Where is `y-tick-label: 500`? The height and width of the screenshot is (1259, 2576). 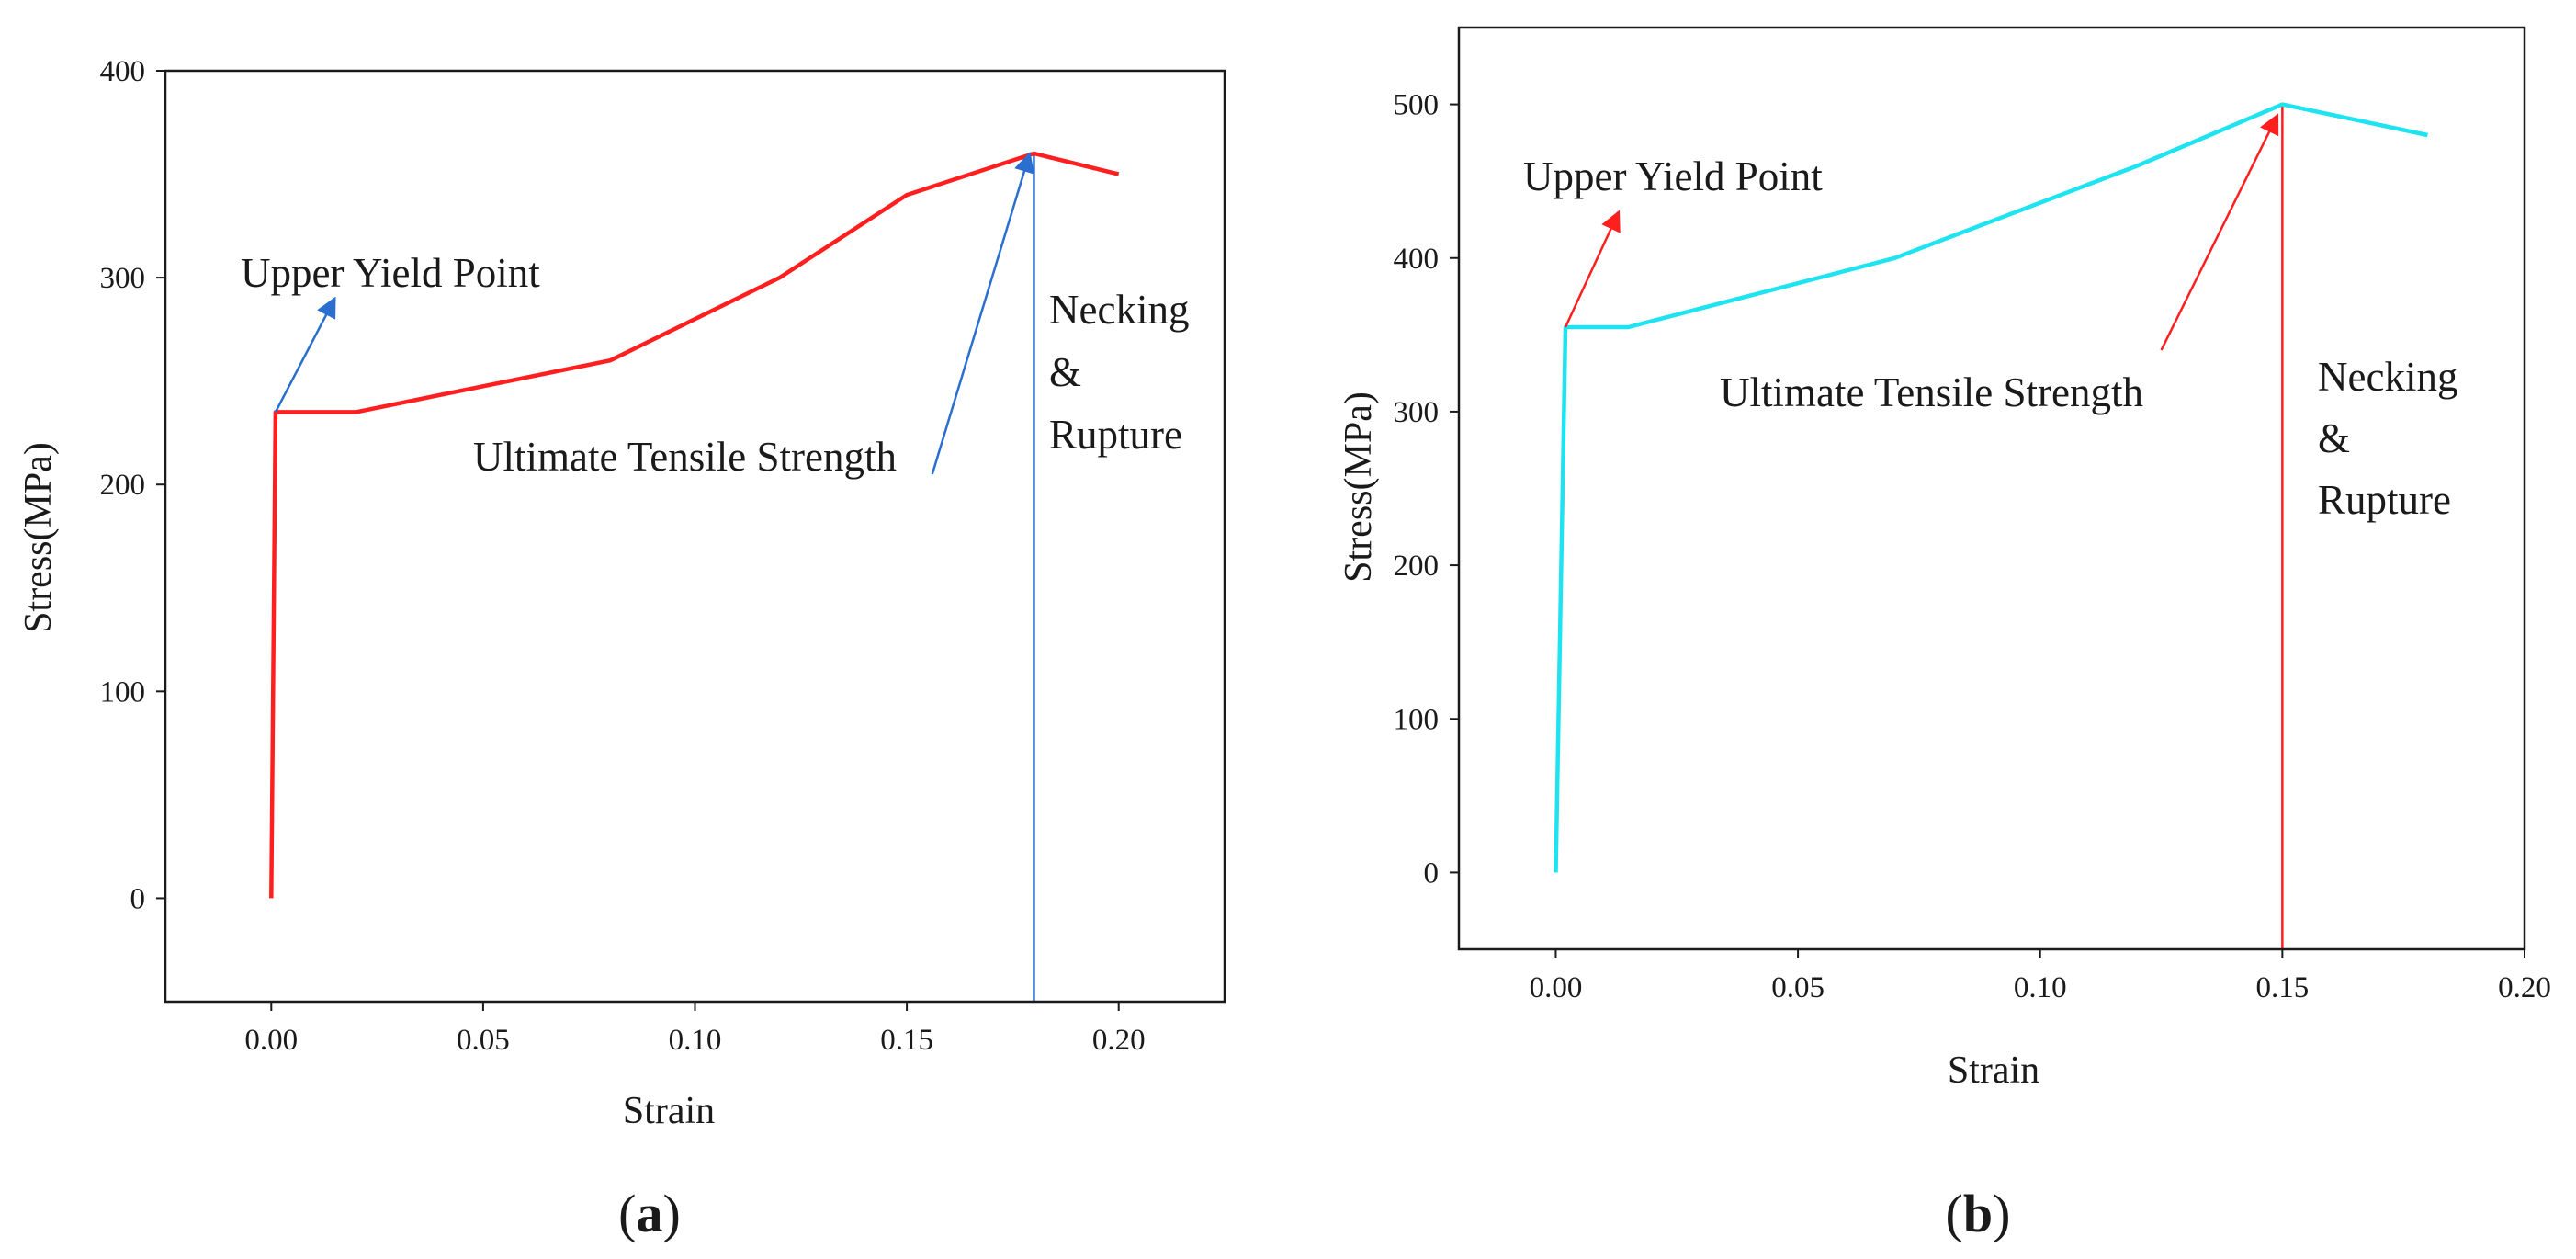
y-tick-label: 500 is located at coordinates (1417, 105).